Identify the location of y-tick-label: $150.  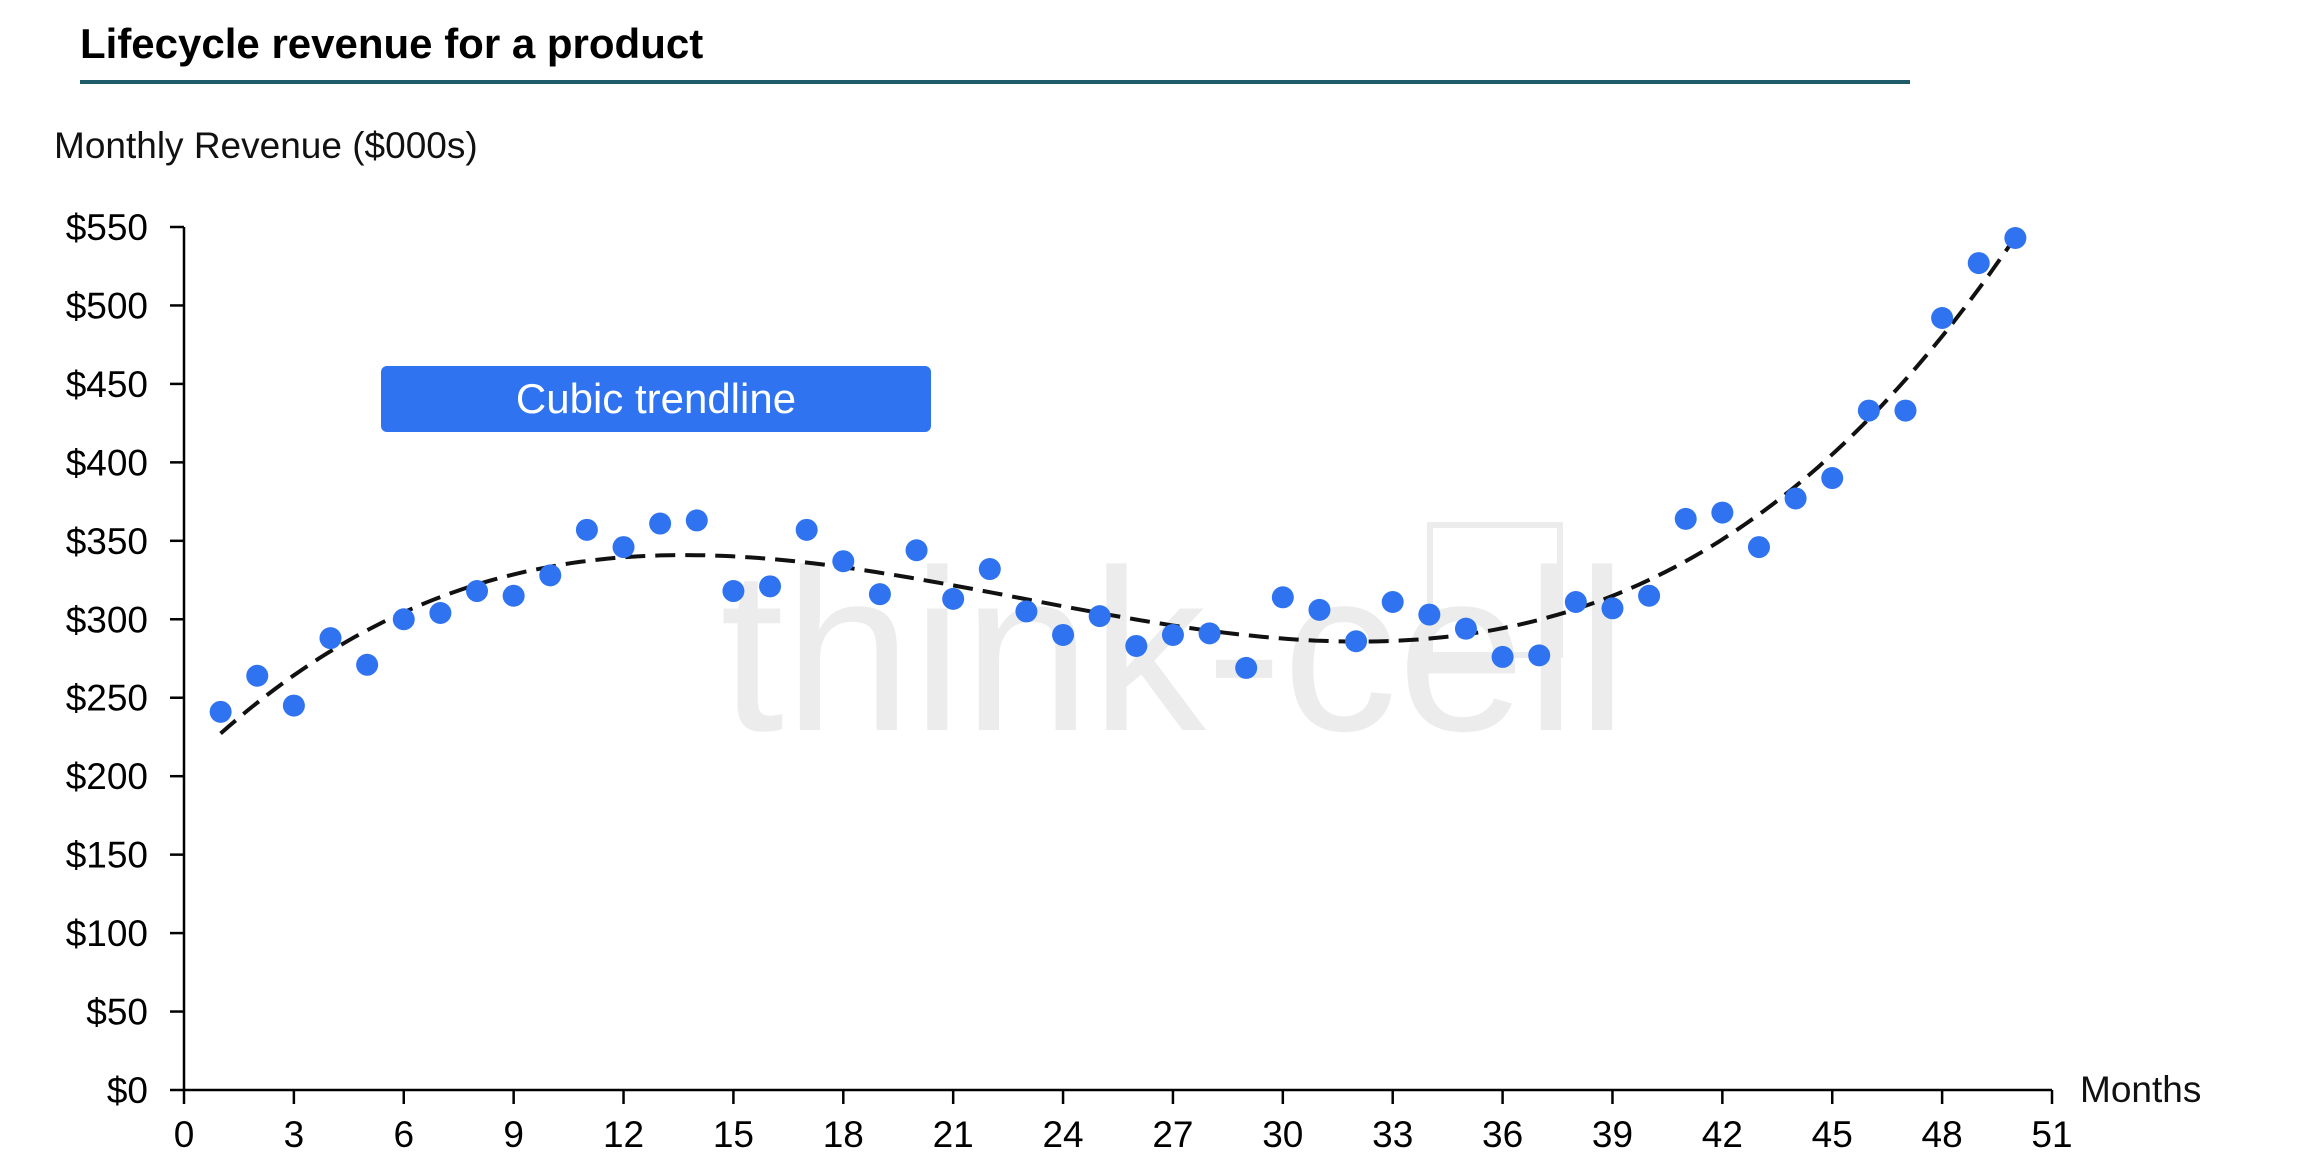
(107, 855).